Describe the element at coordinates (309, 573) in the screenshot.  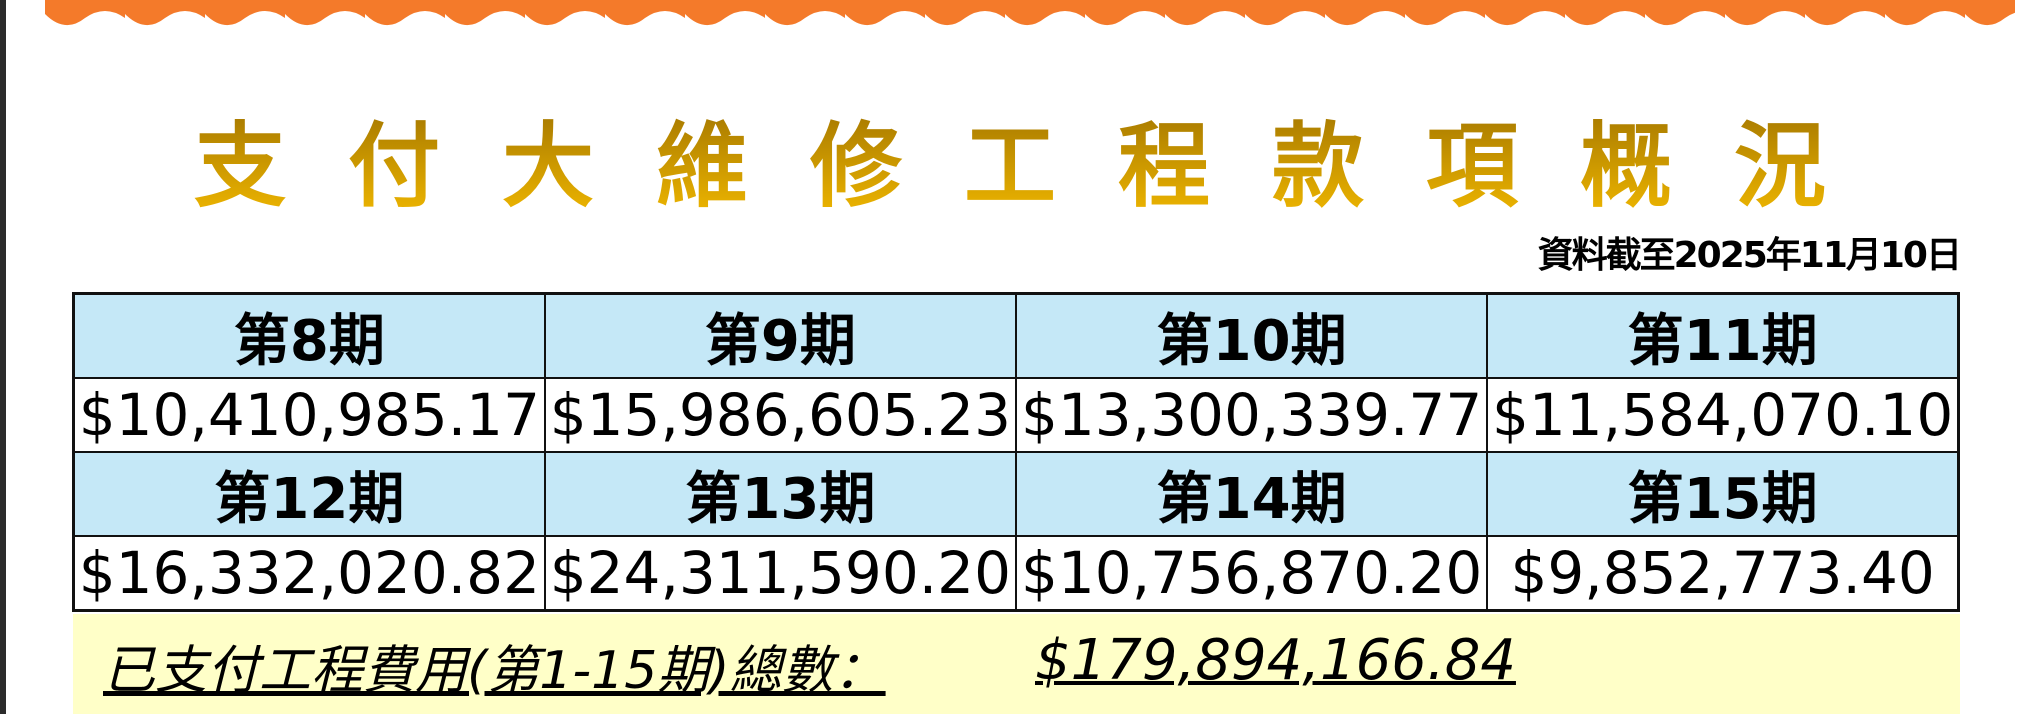
I see `period-amount: $16,332,020.82` at that location.